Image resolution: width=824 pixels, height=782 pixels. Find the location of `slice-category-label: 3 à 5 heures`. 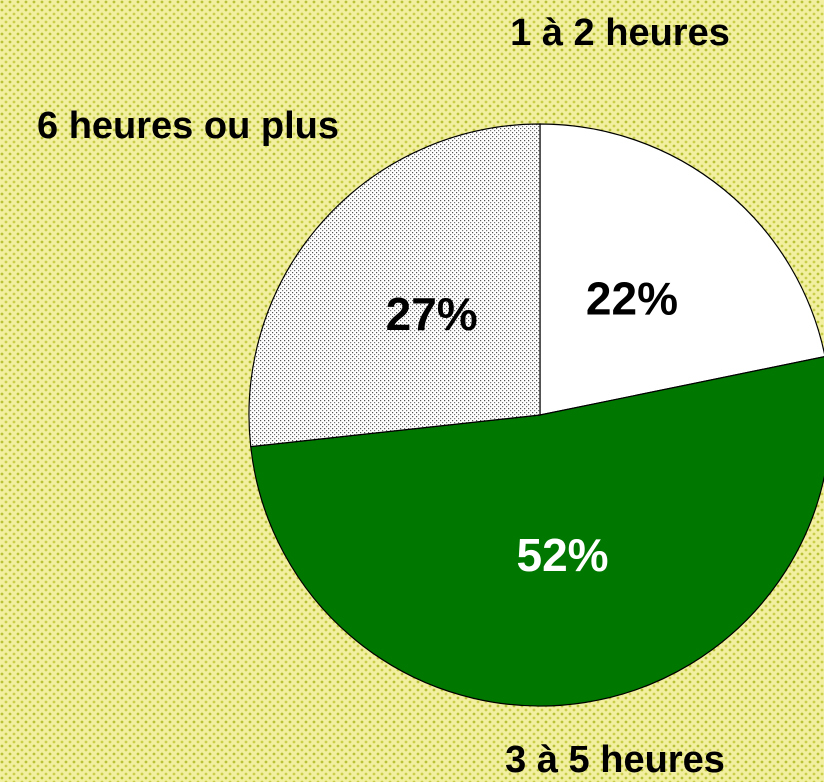

slice-category-label: 3 à 5 heures is located at coordinates (615, 760).